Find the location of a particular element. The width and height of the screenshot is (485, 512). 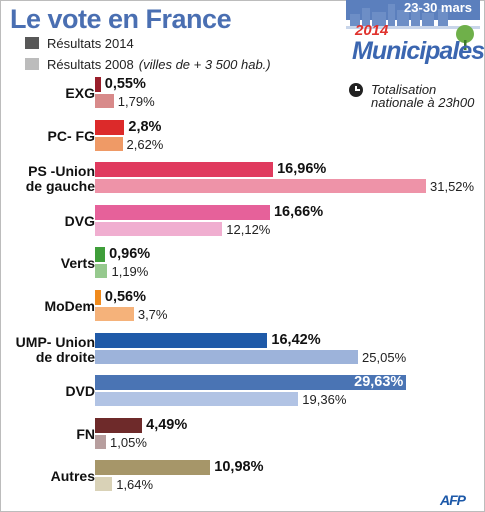

municipales-badge: 23-30 mars 2014 Municipales is located at coordinates (415, 36).